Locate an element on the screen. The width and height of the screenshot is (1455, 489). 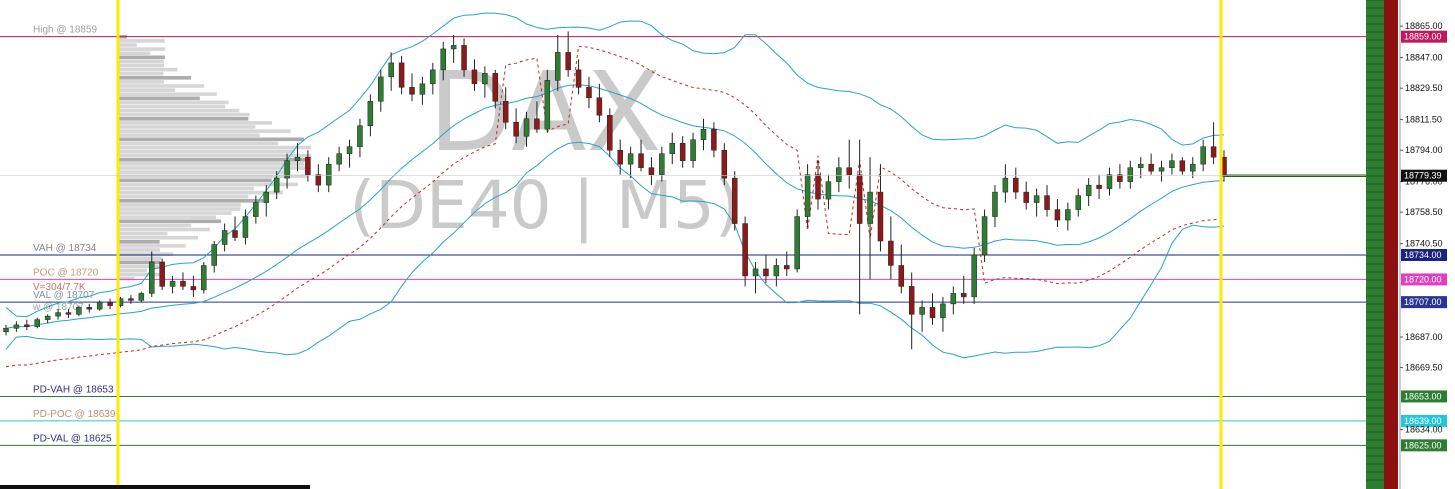
panel-red-strip is located at coordinates (1391, 244).